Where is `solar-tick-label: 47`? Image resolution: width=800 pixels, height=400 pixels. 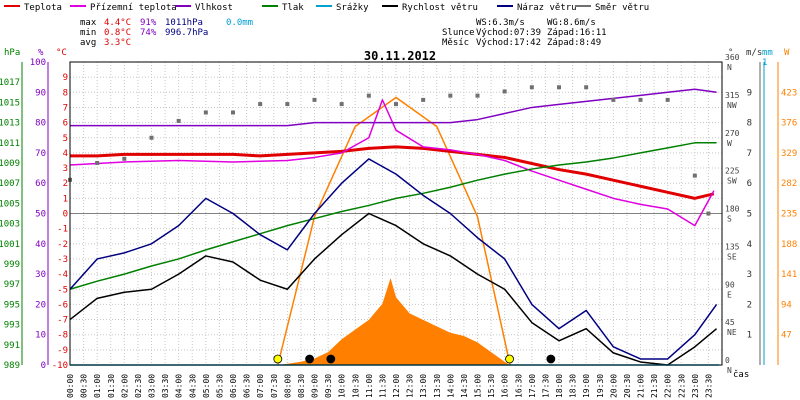
solar-tick-label: 47 is located at coordinates (786, 336).